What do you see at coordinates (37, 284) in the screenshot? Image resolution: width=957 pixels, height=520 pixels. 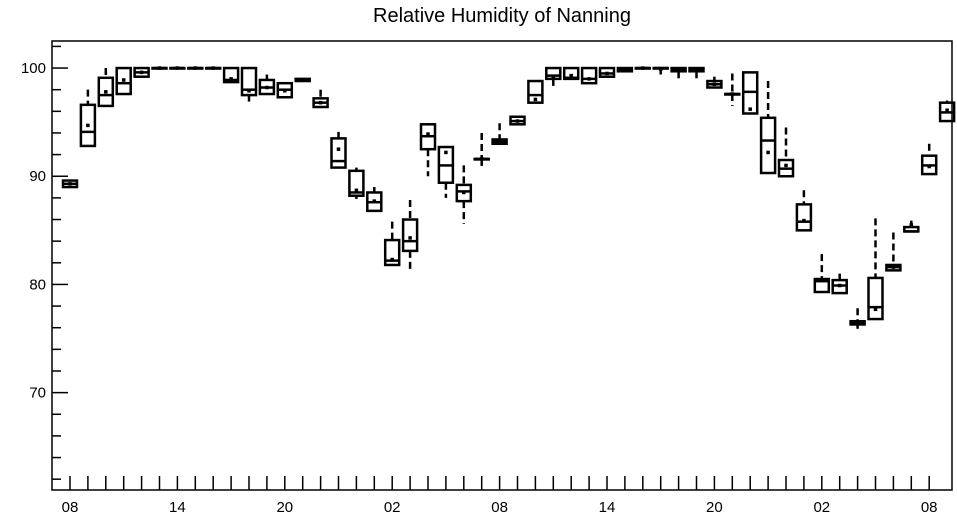 I see `y-tick-label: 80` at bounding box center [37, 284].